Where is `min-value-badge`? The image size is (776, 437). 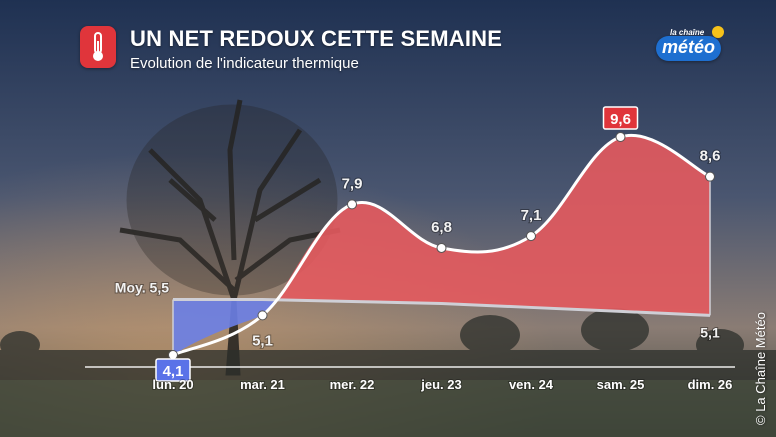
min-value-badge is located at coordinates (173, 370).